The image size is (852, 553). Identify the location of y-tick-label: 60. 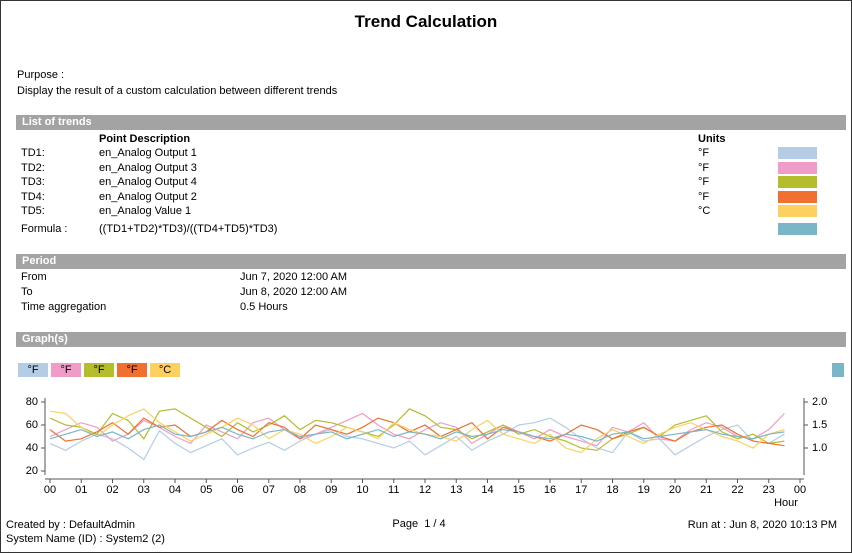
(32, 425).